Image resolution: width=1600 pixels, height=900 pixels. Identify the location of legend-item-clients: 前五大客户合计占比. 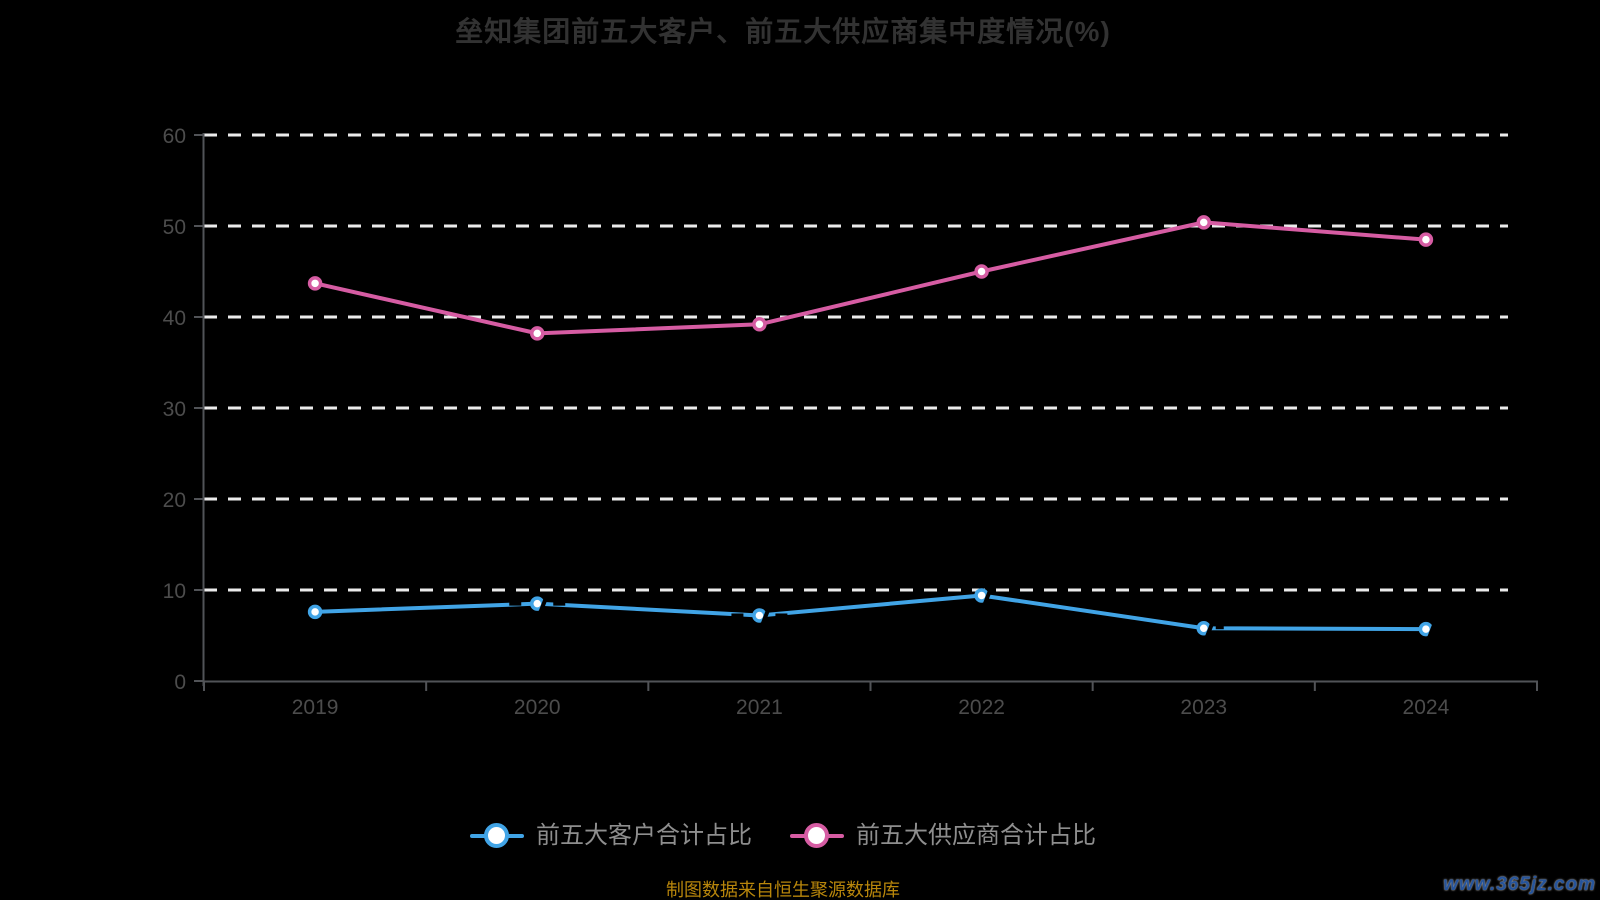
(611, 836).